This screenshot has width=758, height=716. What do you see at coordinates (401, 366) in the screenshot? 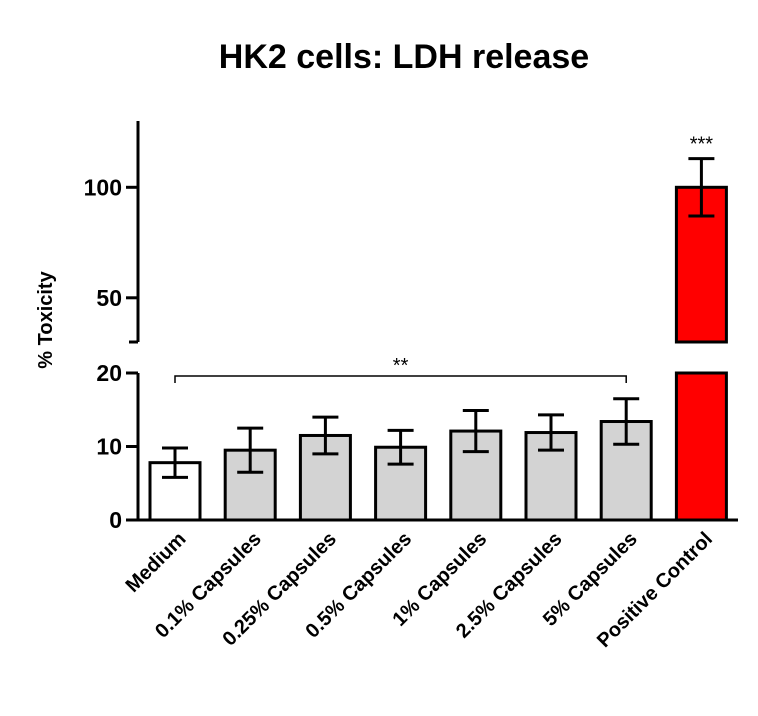
I see `significance-label: **` at bounding box center [401, 366].